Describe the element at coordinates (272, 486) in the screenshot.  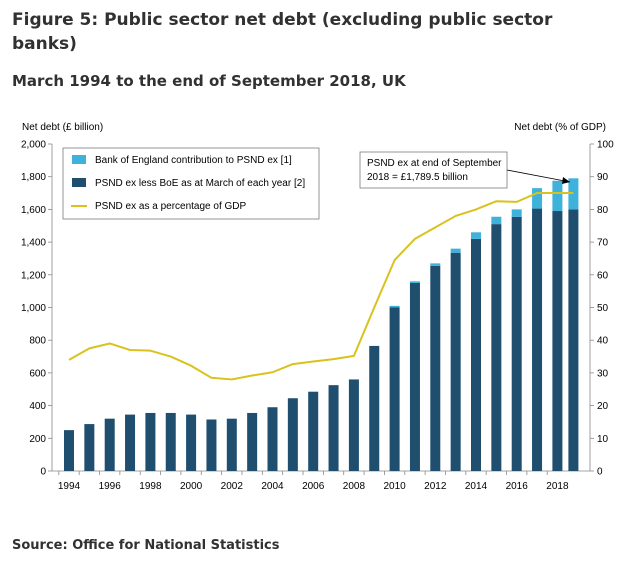
I see `x-tick-label: 2004` at that location.